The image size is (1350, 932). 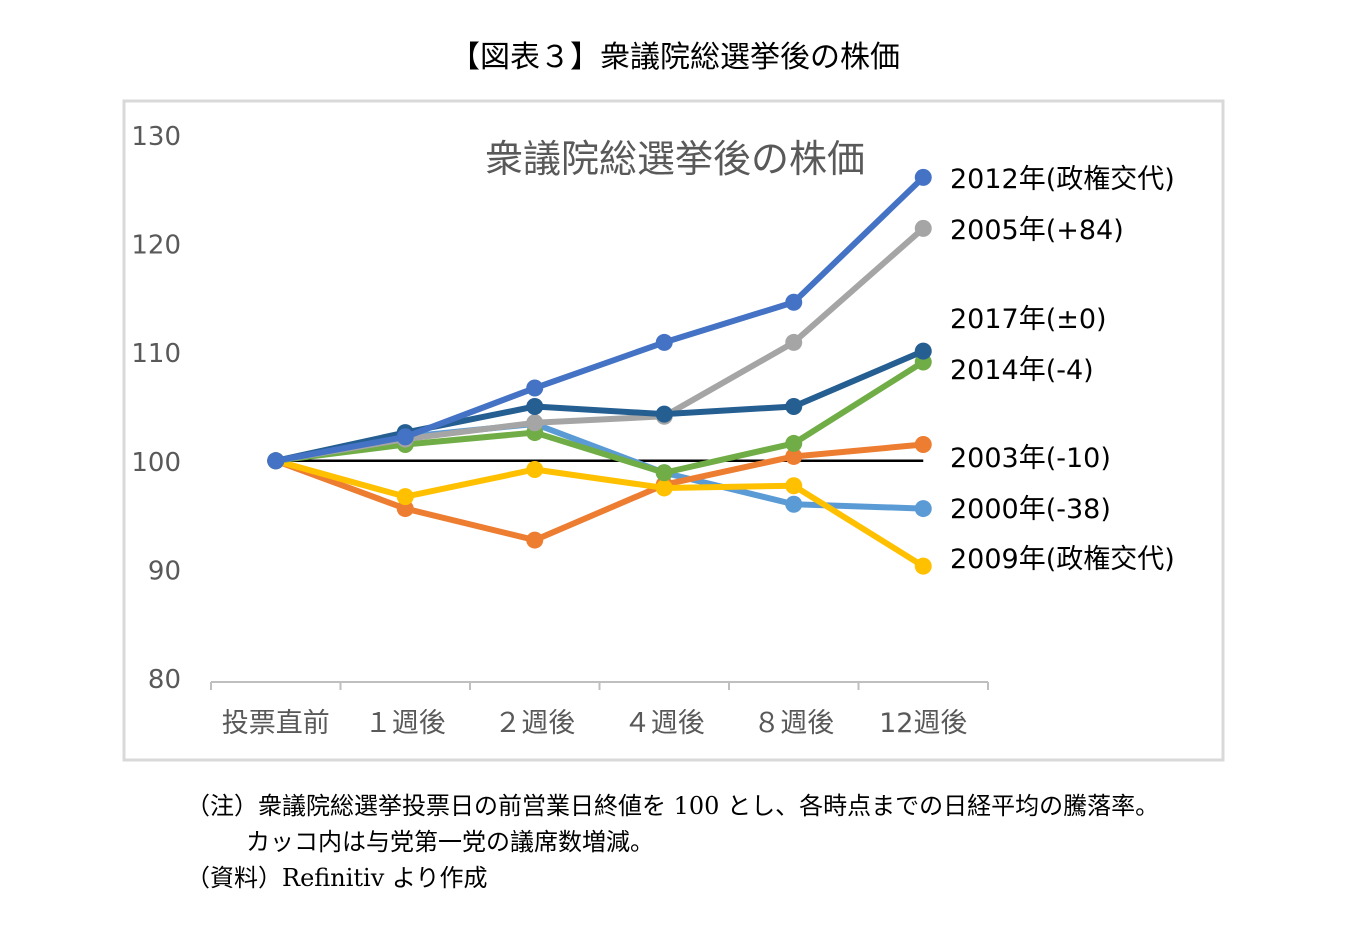 What do you see at coordinates (1030, 458) in the screenshot?
I see `series-label: 2003年(-10)` at bounding box center [1030, 458].